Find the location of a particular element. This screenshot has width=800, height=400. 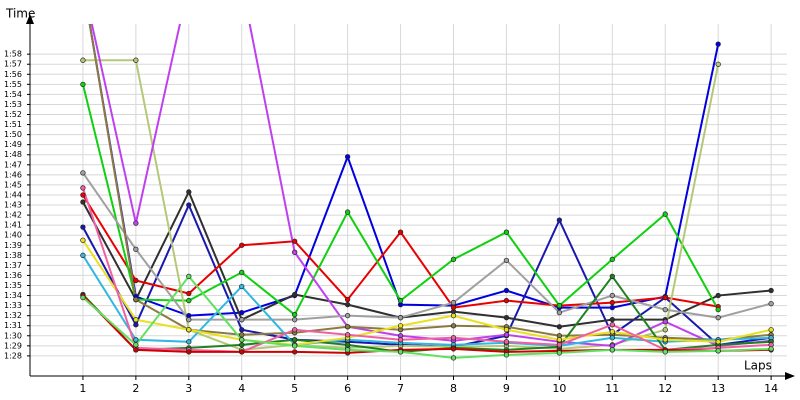

y-tick-label: 1:31 is located at coordinates (13, 325).